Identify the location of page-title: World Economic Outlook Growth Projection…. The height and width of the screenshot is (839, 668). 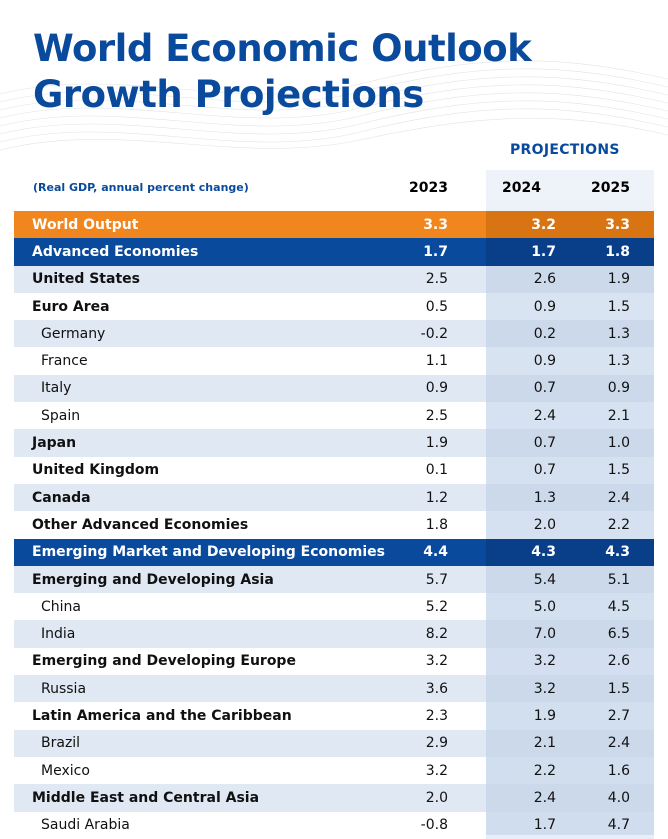
(282, 72).